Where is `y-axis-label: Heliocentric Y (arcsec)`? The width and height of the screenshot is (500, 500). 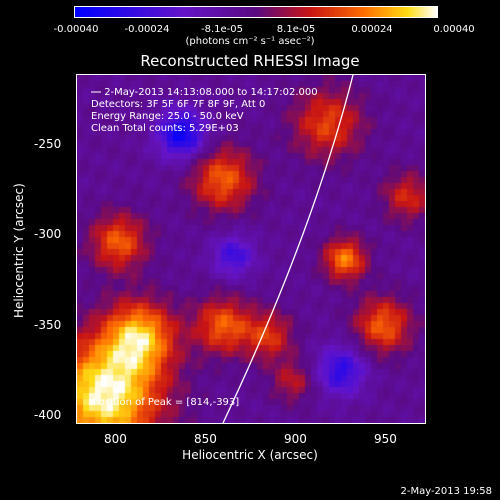
y-axis-label: Heliocentric Y (arcsec) is located at coordinates (19, 250).